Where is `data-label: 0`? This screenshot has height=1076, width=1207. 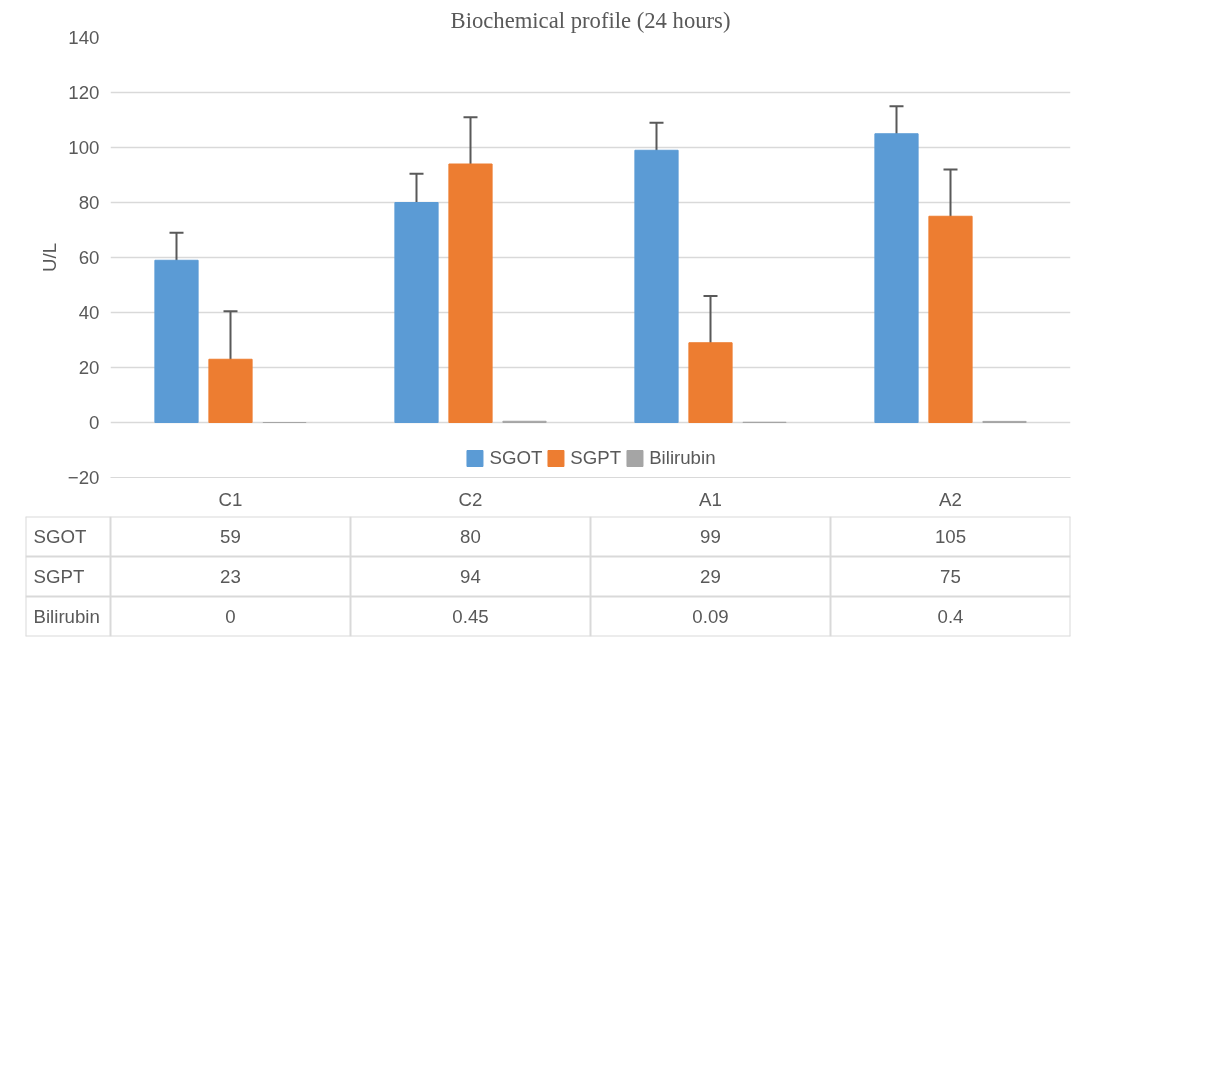
data-label: 0 is located at coordinates (230, 616).